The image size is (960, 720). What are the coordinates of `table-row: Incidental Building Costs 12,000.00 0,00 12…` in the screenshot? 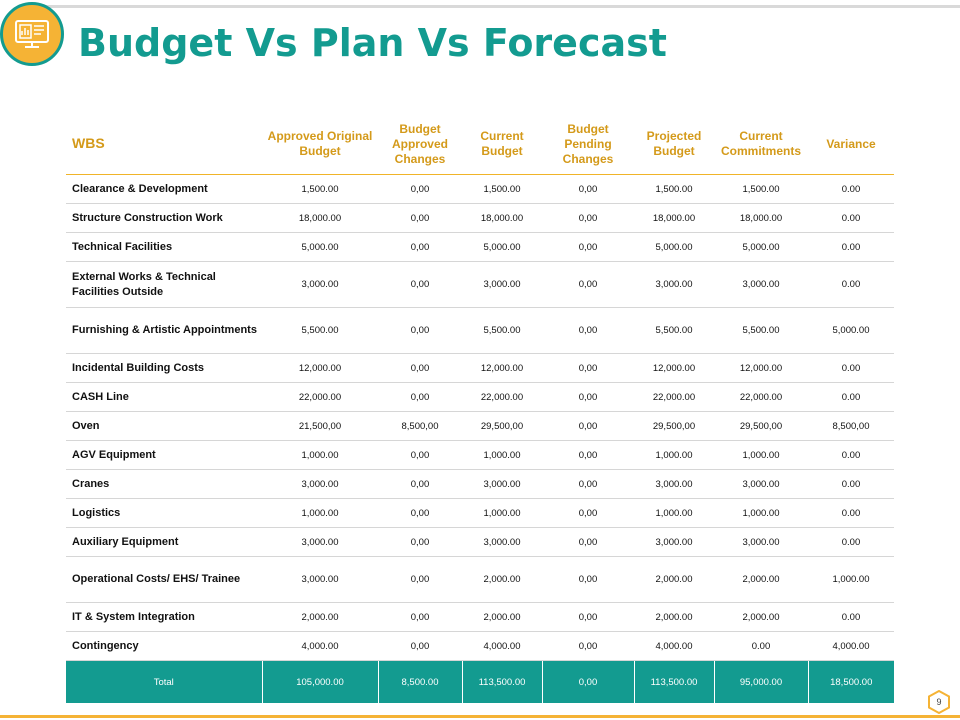 It's located at (480, 368).